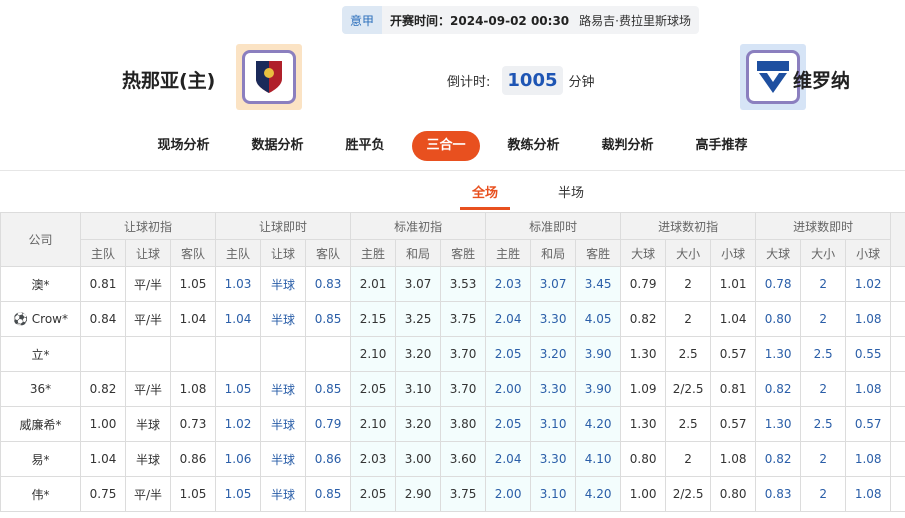 This screenshot has height=518, width=905. Describe the element at coordinates (446, 146) in the screenshot. I see `nav-tab: 三合一` at that location.